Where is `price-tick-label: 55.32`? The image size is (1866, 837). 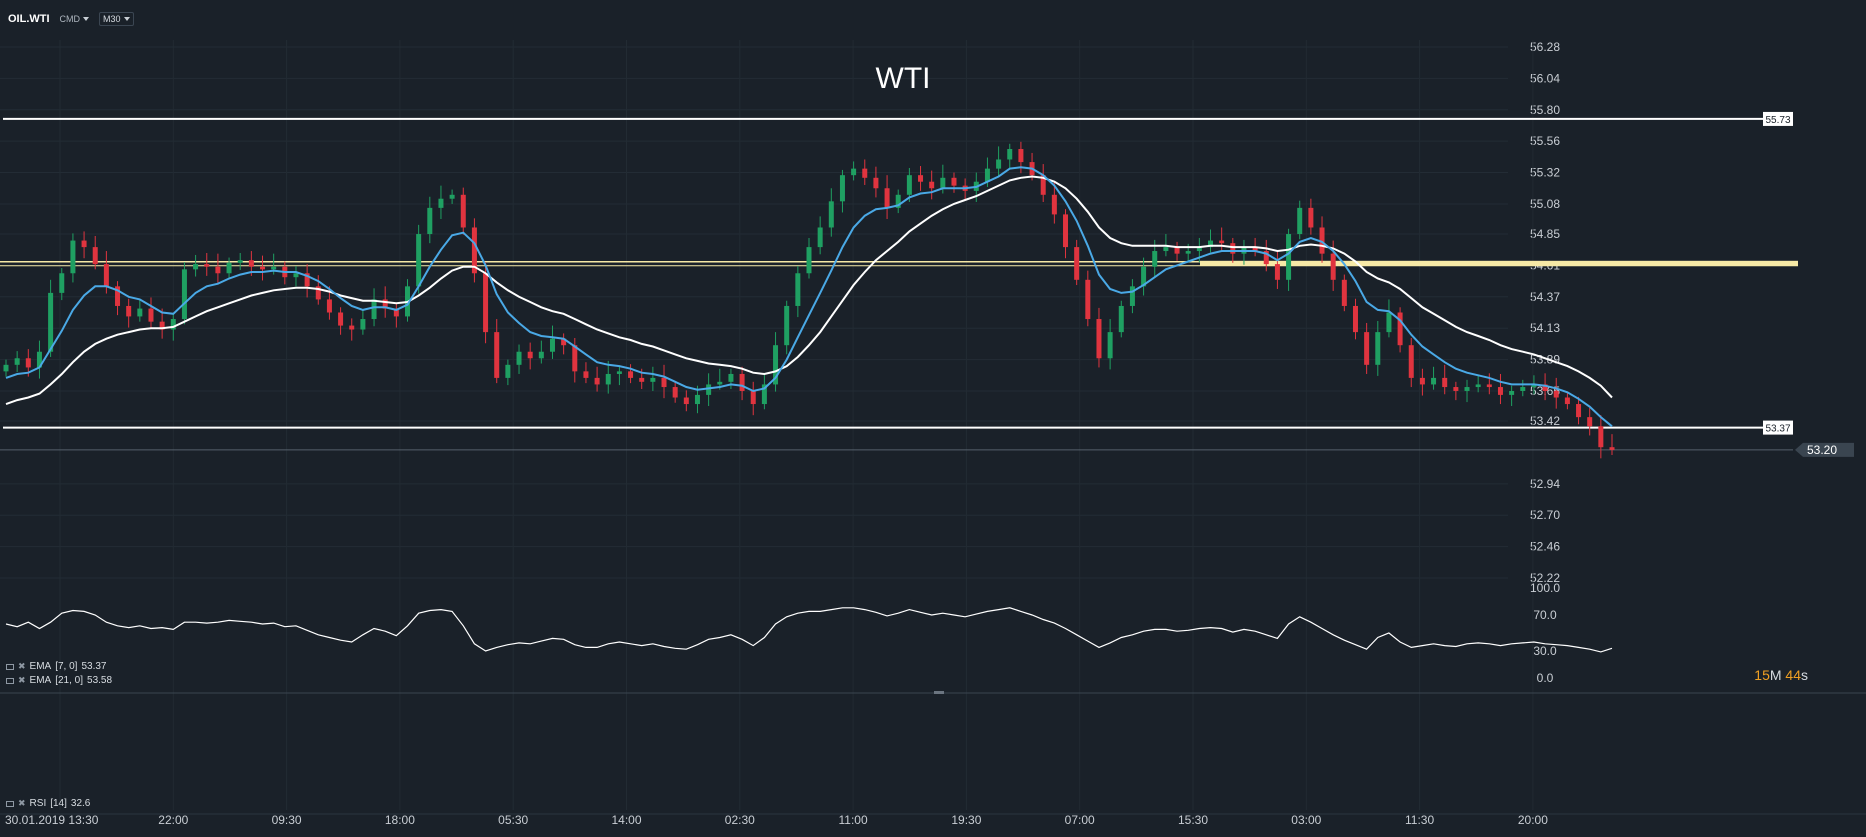 price-tick-label: 55.32 is located at coordinates (1545, 173).